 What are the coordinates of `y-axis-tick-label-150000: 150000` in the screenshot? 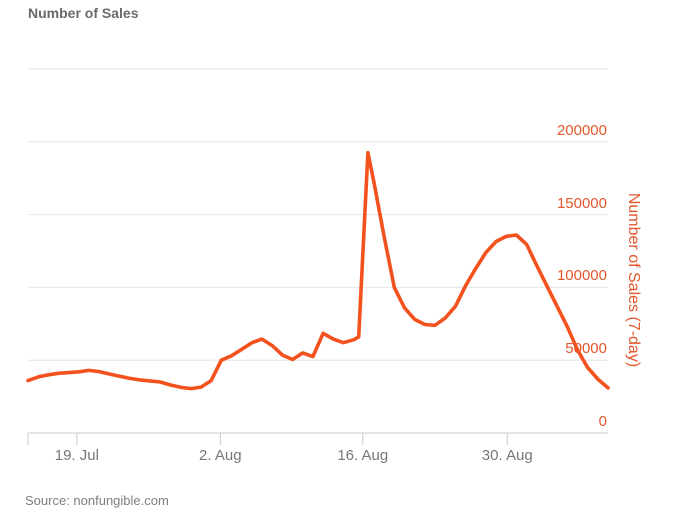 It's located at (581, 203).